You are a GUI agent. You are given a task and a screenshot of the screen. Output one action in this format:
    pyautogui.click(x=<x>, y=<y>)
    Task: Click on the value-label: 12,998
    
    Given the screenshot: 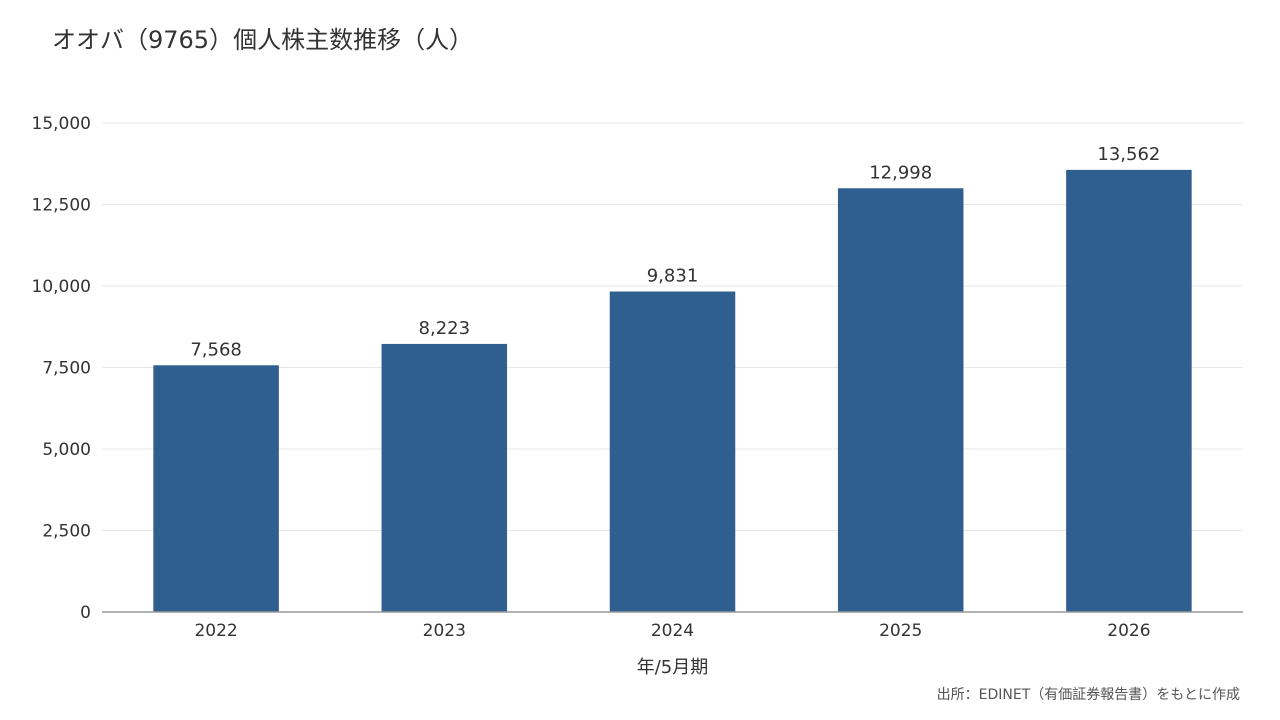 What is the action you would take?
    pyautogui.click(x=900, y=172)
    